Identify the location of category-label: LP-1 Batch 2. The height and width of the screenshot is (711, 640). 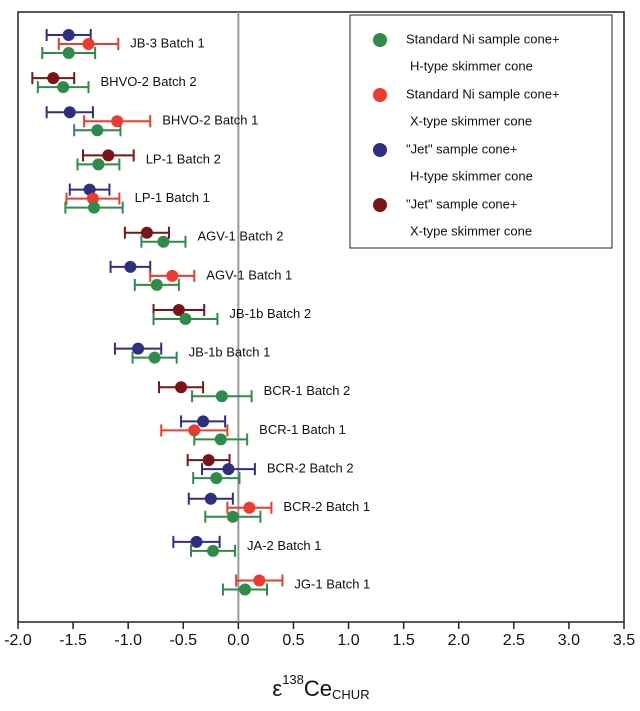
(183, 158).